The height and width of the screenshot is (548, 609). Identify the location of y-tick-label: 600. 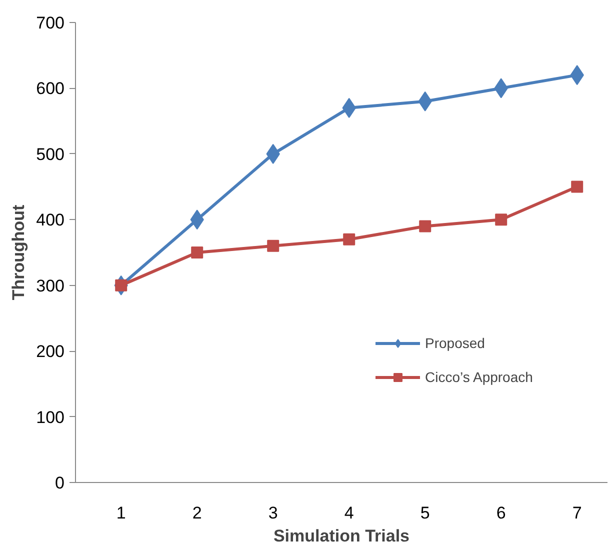
(50, 88).